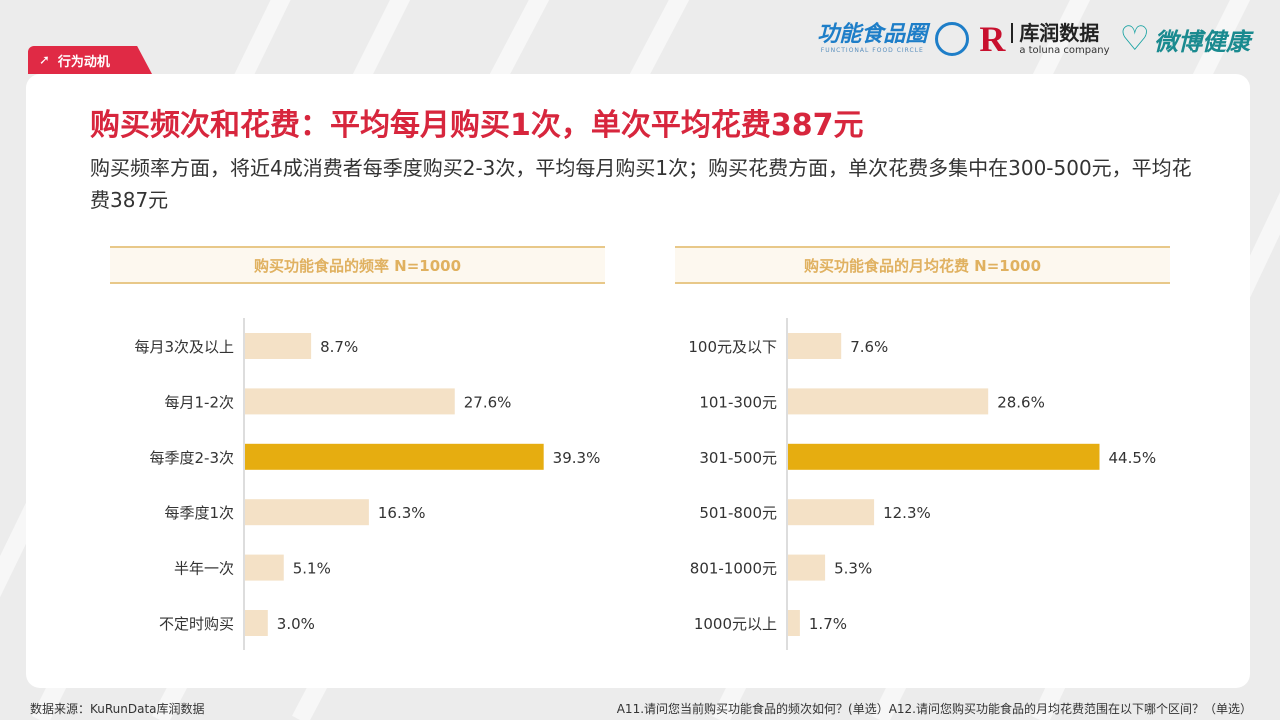 This screenshot has height=720, width=1280. What do you see at coordinates (200, 402) in the screenshot?
I see `frequency-category-label: 每月1-2次` at bounding box center [200, 402].